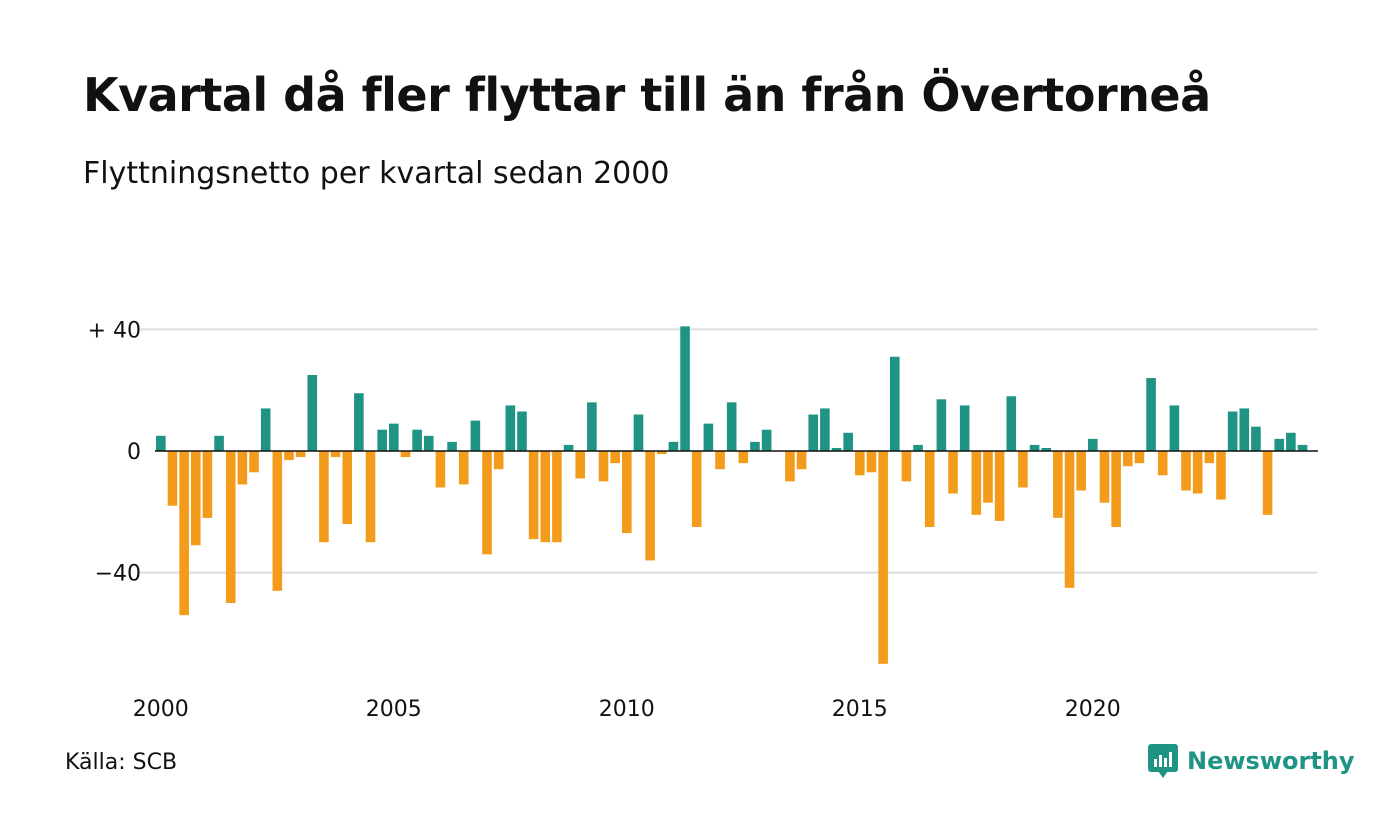 The width and height of the screenshot is (1400, 840). What do you see at coordinates (134, 452) in the screenshot?
I see `y-tick-label: 0` at bounding box center [134, 452].